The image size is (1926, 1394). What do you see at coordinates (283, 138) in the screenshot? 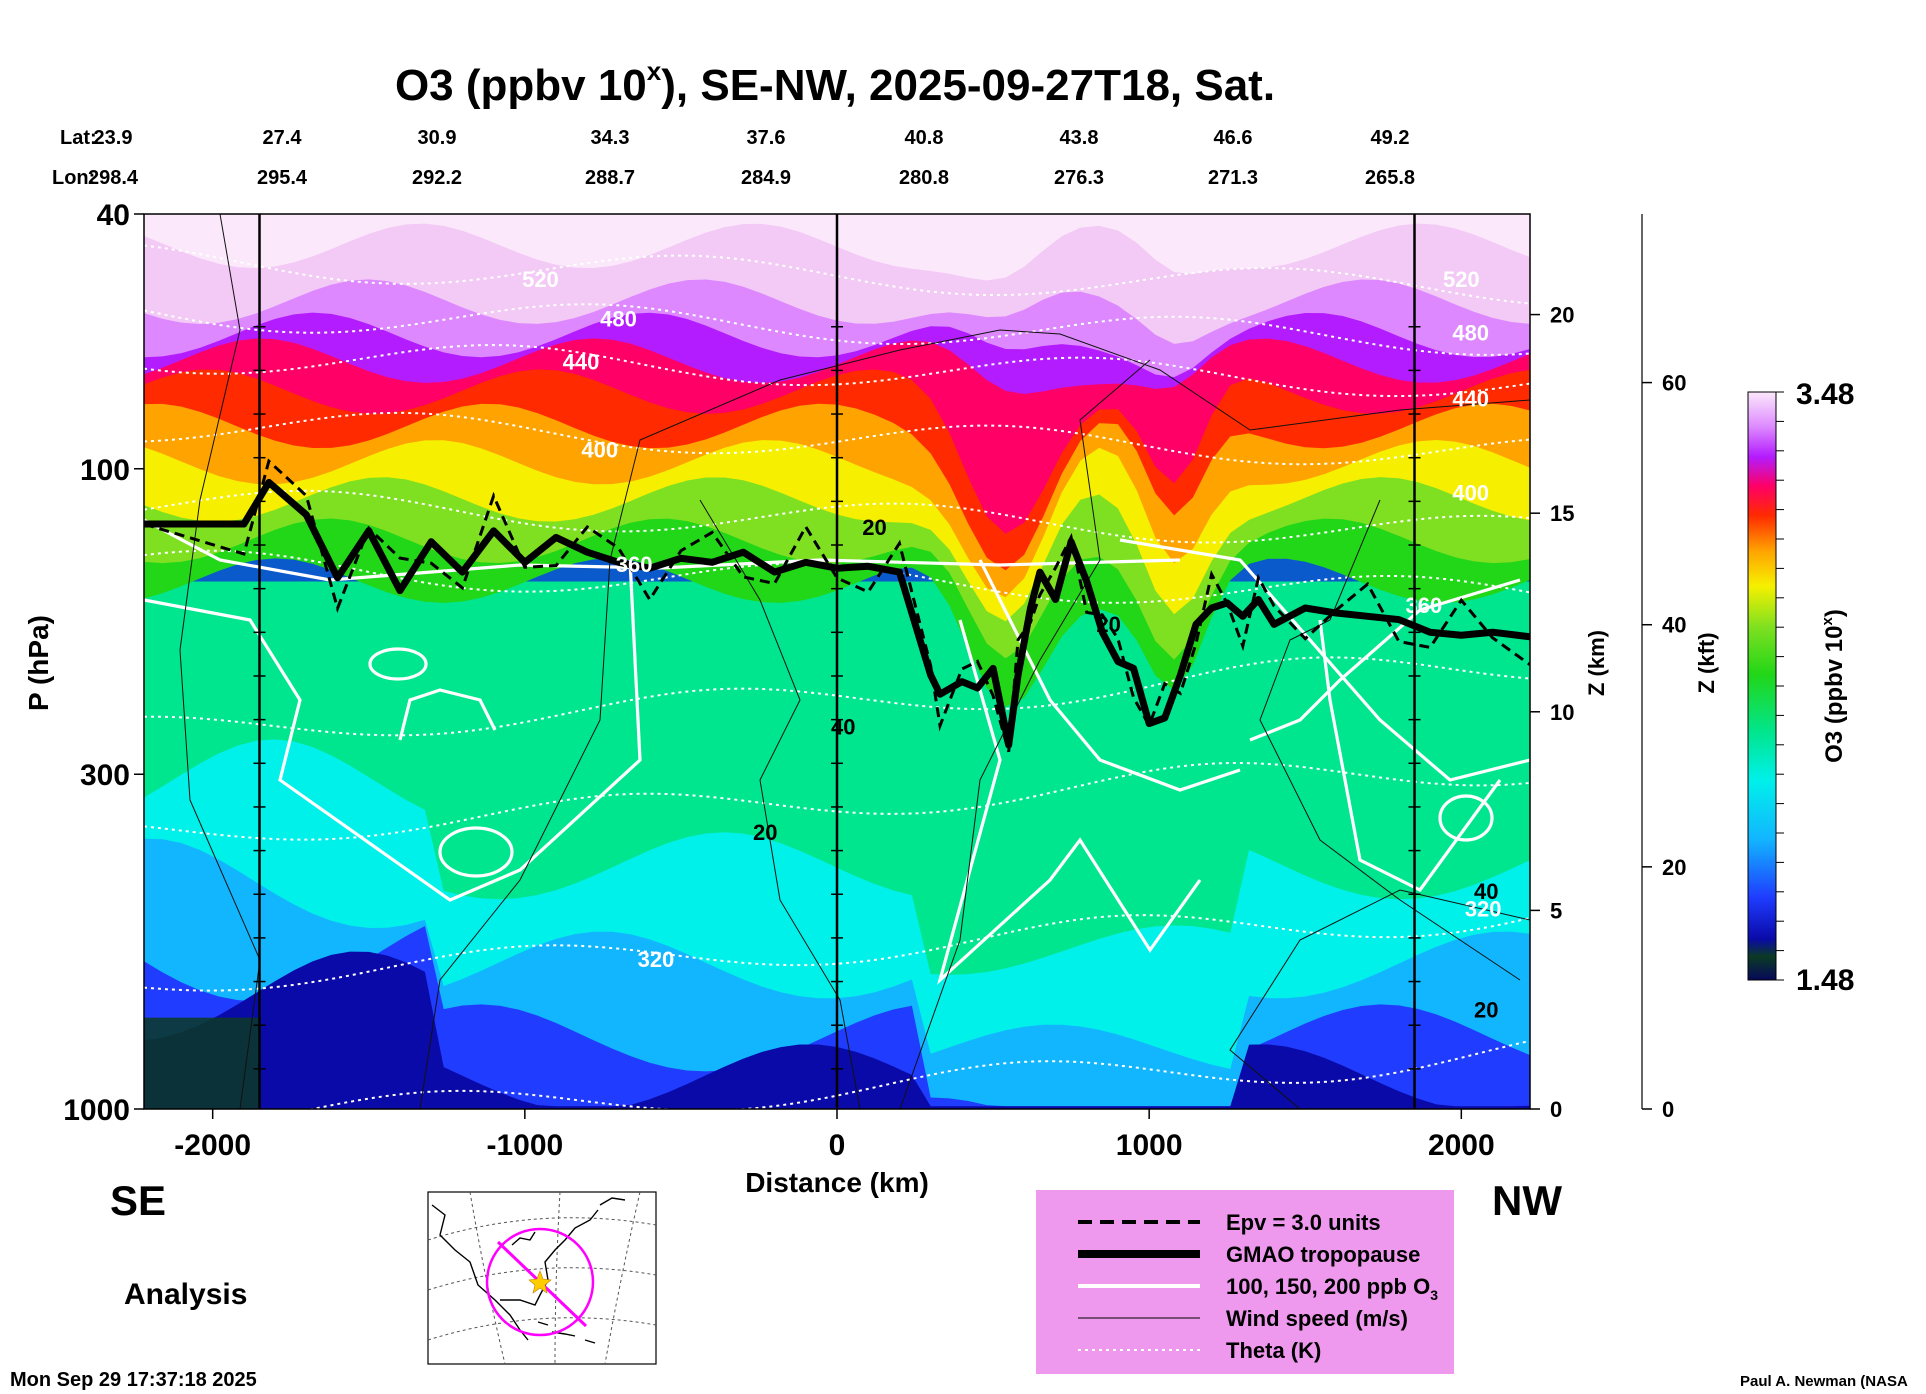
I see `lat-value: 27.4` at bounding box center [283, 138].